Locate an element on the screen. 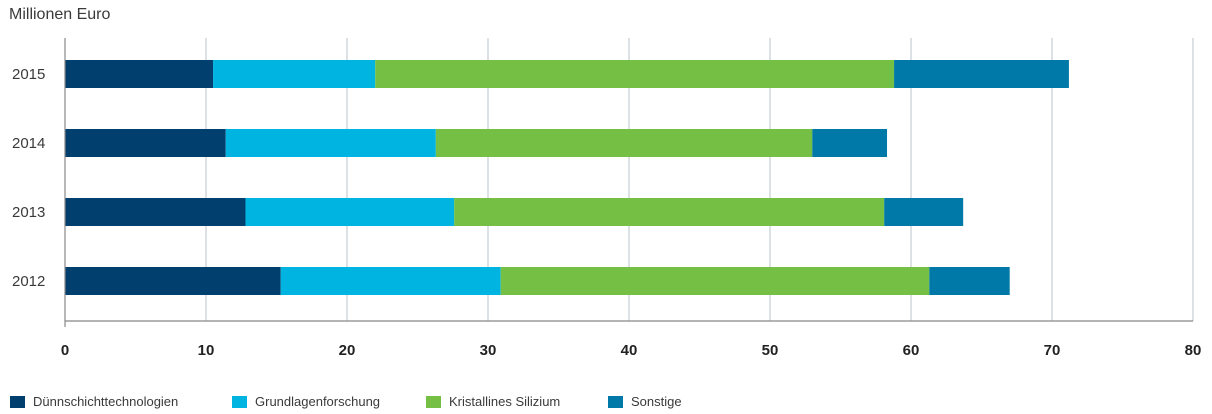 This screenshot has width=1212, height=414. x-tick-label: 0 is located at coordinates (65, 350).